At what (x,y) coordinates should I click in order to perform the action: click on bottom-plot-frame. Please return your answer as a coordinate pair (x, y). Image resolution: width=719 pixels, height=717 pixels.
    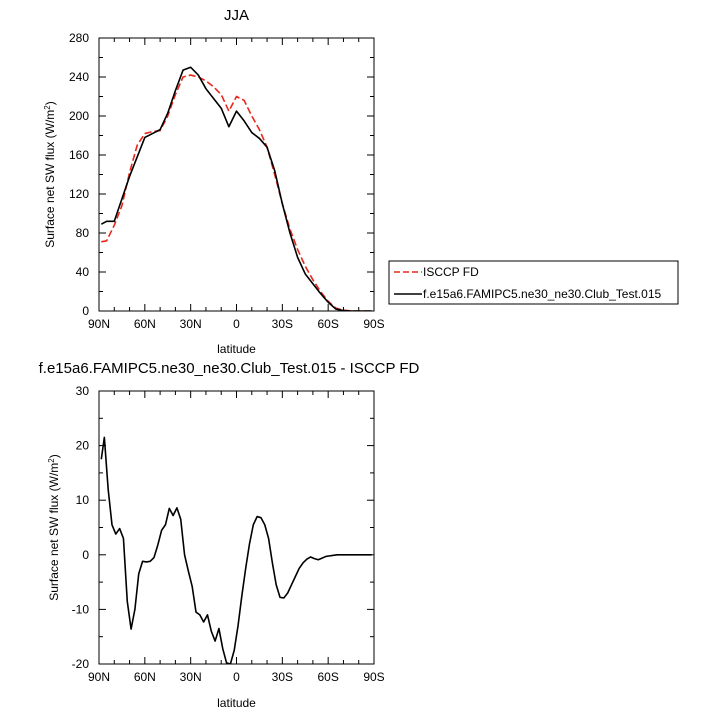
    Looking at the image, I should click on (236, 527).